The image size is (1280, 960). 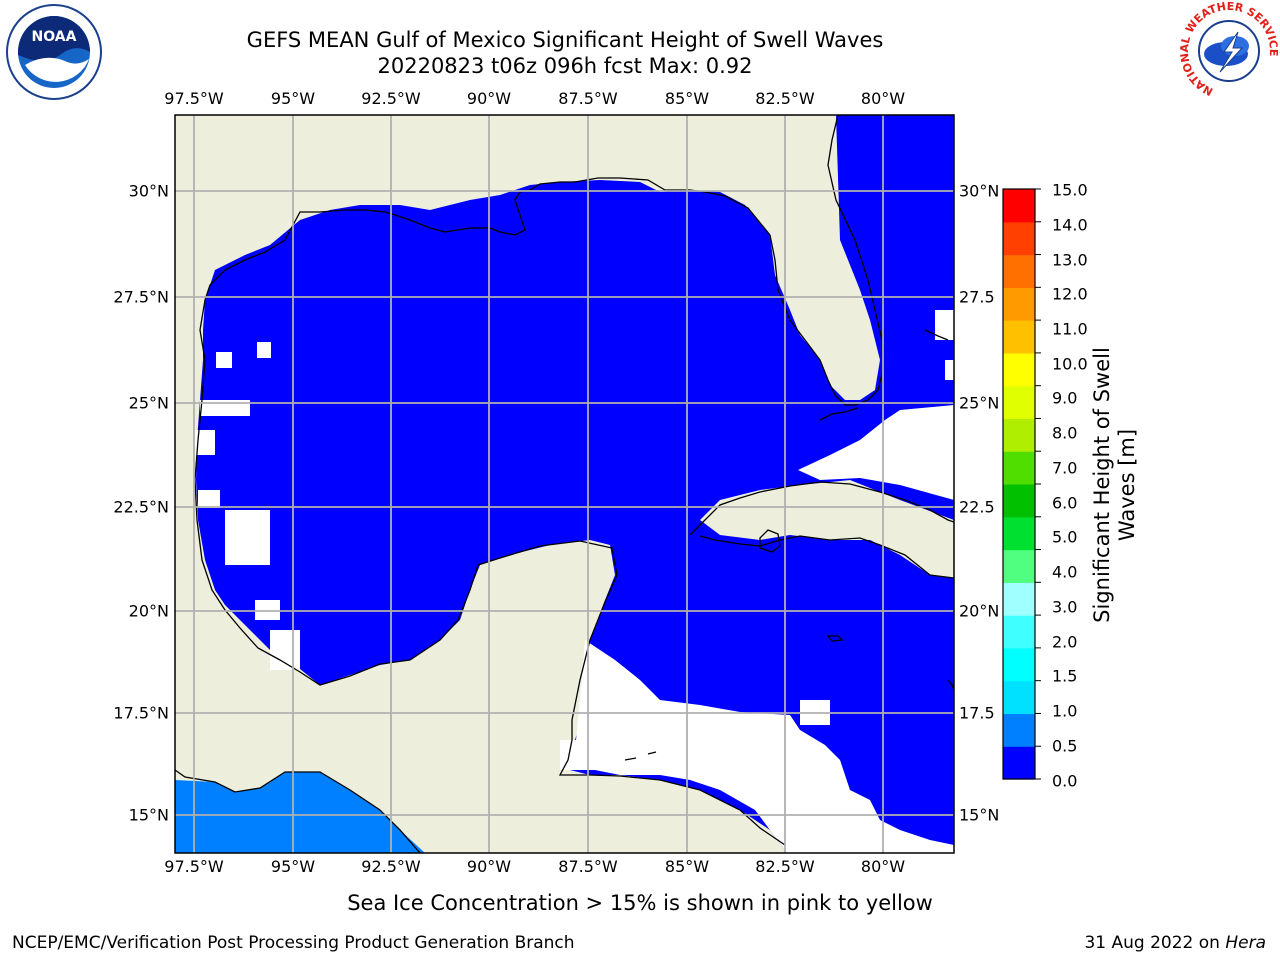 I want to click on lat-label-left-25n: 25°N, so click(x=148, y=403).